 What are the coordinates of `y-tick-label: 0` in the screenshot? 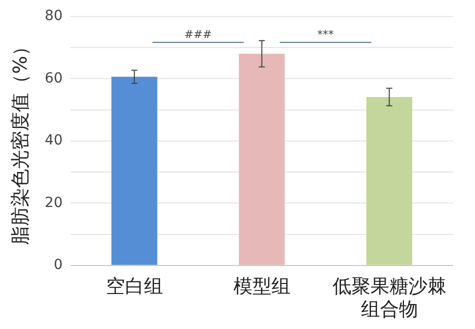 It's located at (58, 265).